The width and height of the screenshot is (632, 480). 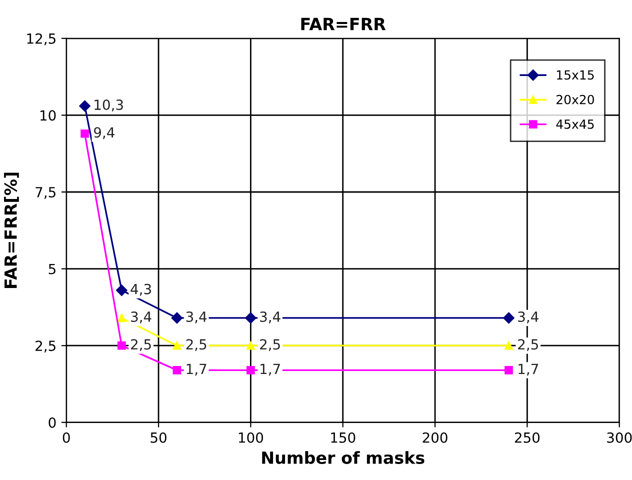 What do you see at coordinates (158, 437) in the screenshot?
I see `x-tick-label: 50` at bounding box center [158, 437].